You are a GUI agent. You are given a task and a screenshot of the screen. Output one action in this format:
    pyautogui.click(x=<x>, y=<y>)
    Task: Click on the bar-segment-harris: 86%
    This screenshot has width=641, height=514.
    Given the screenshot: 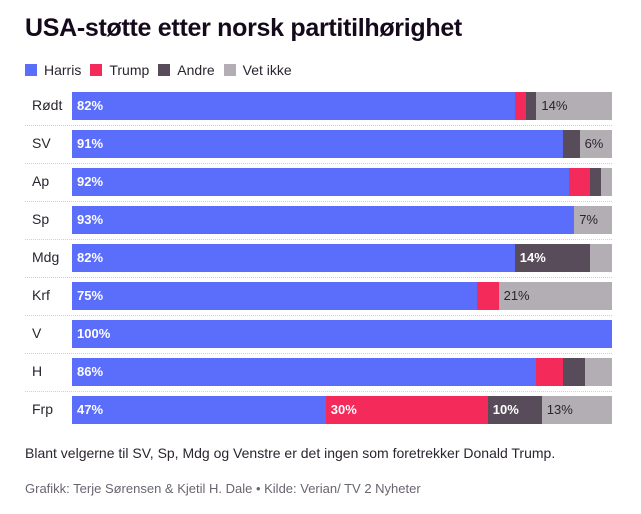 What is the action you would take?
    pyautogui.click(x=304, y=372)
    